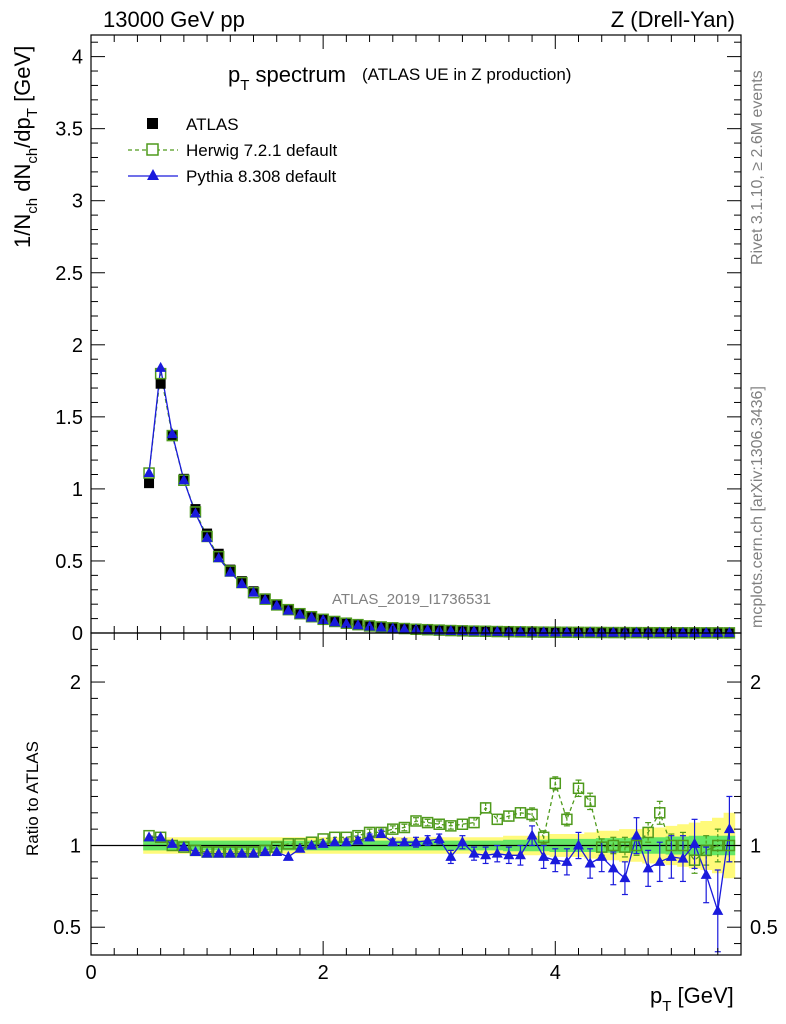 The width and height of the screenshot is (786, 1024). I want to click on main-title: pT spectrum, so click(287, 78).